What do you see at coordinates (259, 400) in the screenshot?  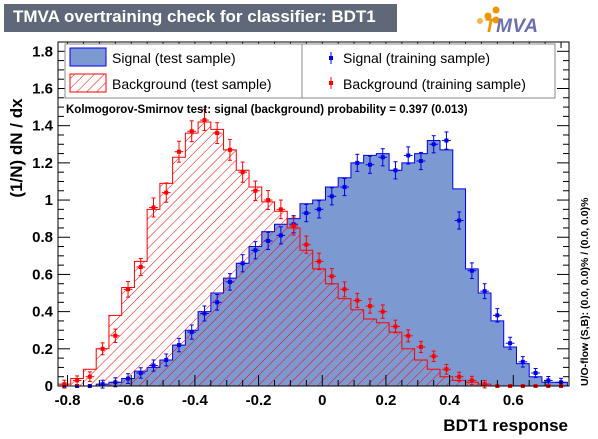 I see `x-tick-label: -0.2` at bounding box center [259, 400].